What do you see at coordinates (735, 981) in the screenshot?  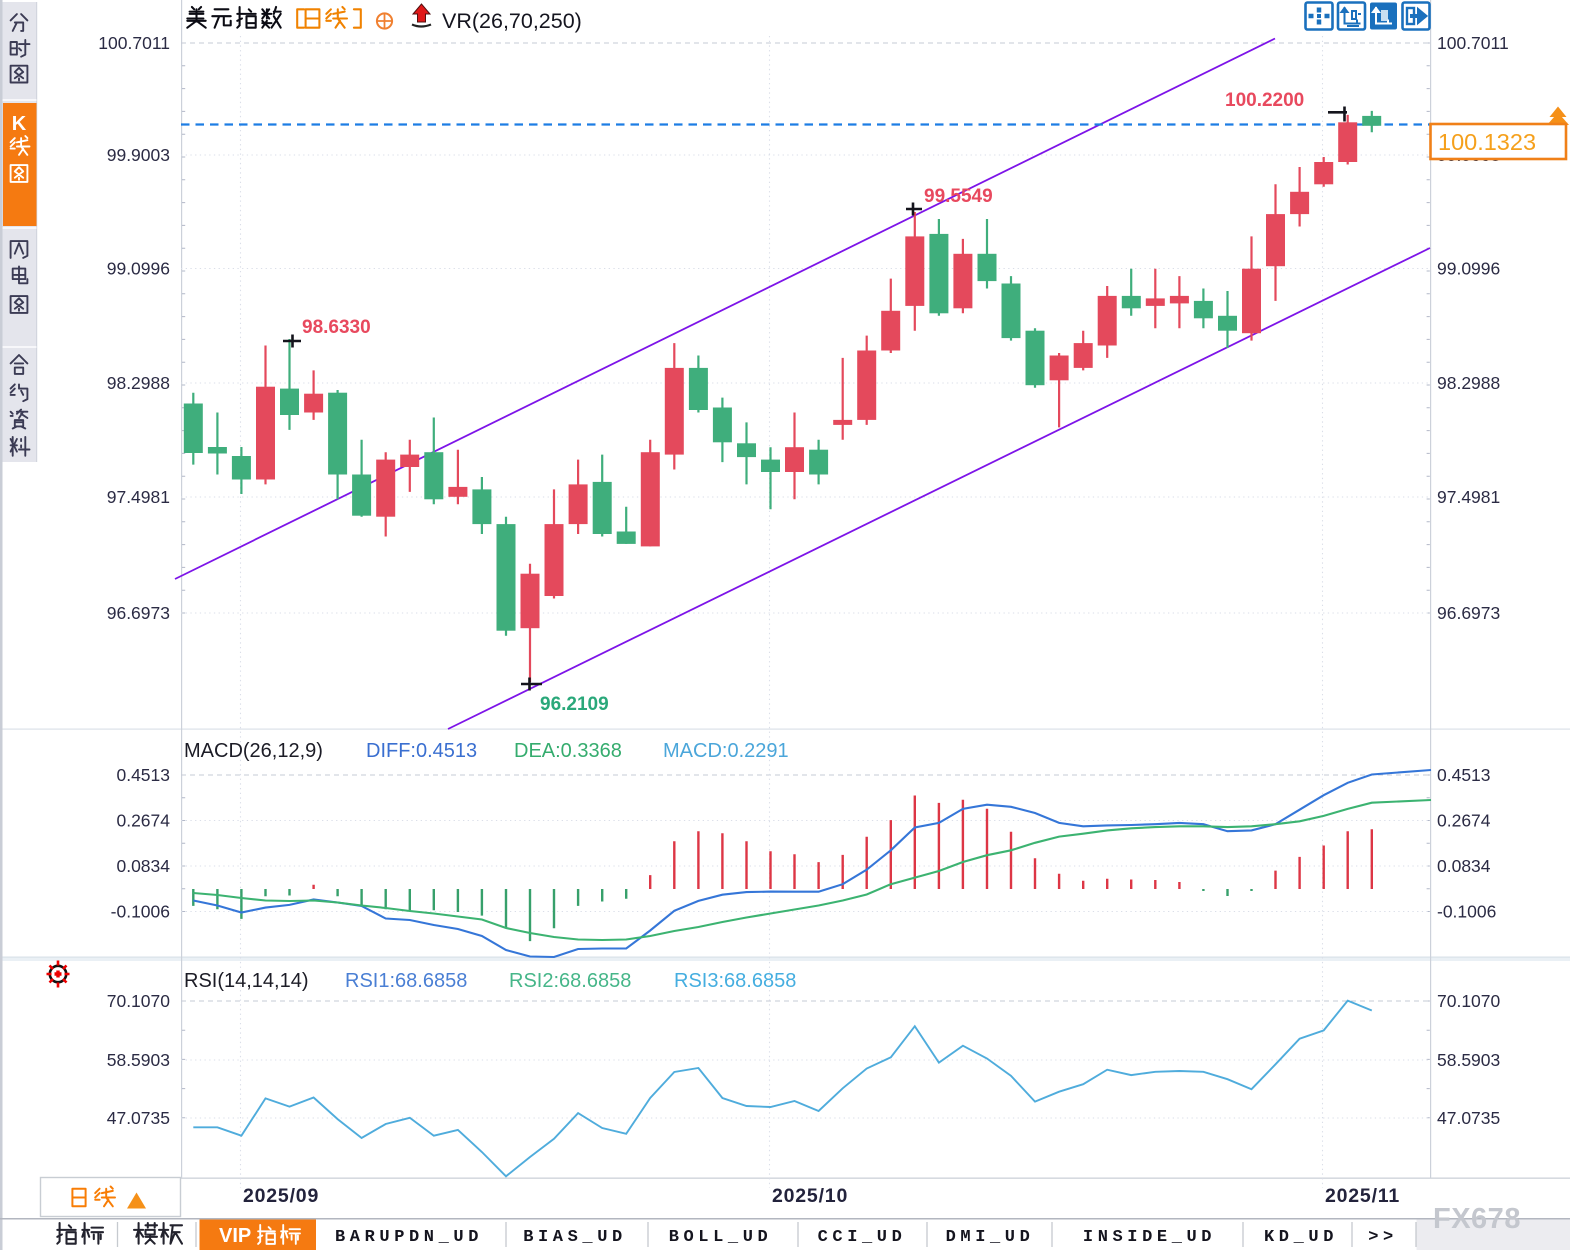 I see `svg-text: RSI3:68.6858` at bounding box center [735, 981].